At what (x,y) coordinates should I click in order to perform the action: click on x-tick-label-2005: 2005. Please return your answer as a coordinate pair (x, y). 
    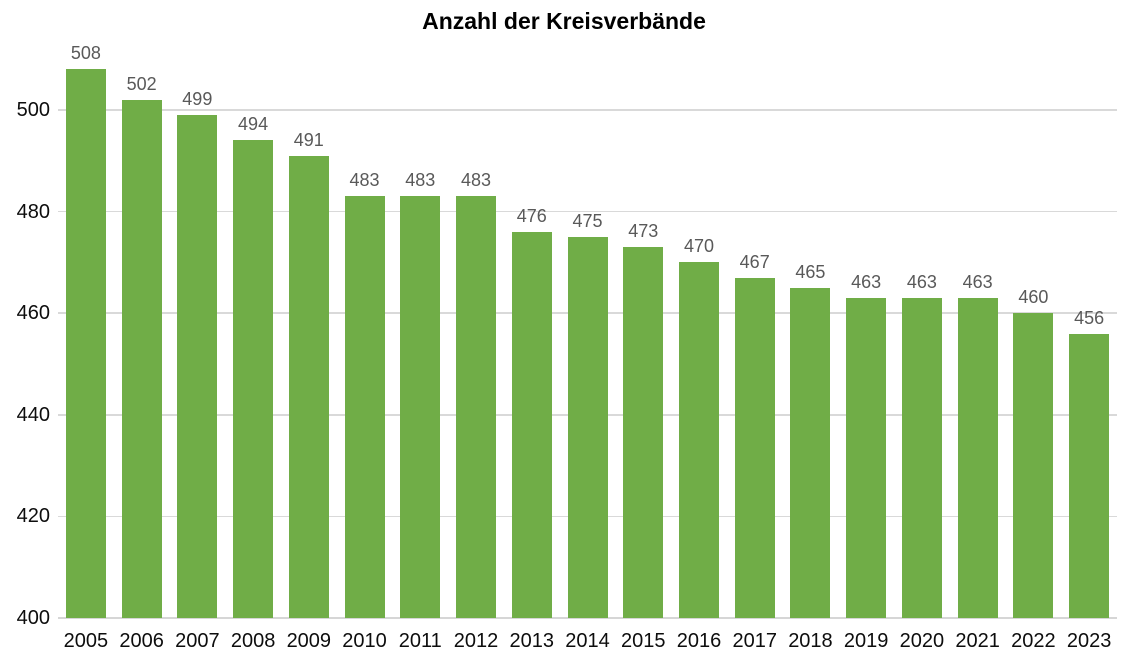
    Looking at the image, I should click on (86, 641).